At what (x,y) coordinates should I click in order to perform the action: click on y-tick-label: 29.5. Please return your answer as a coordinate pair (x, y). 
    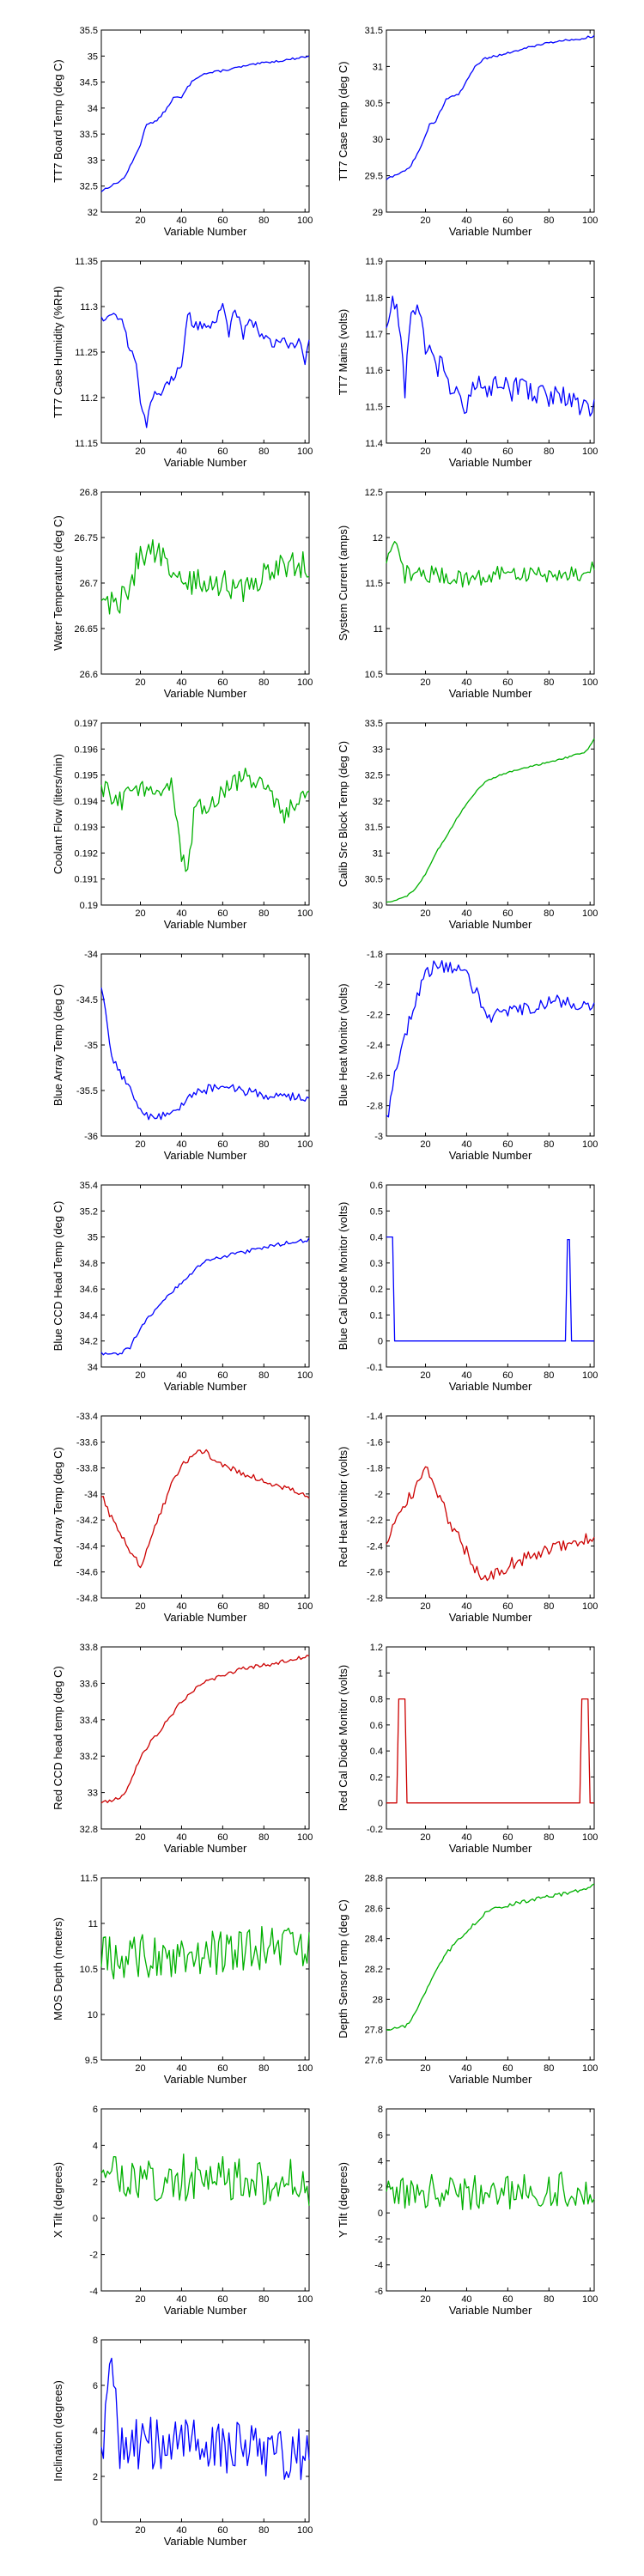
    Looking at the image, I should click on (374, 177).